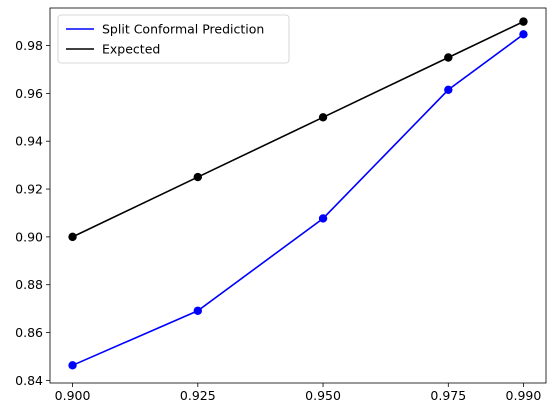 This screenshot has height=413, width=556. What do you see at coordinates (323, 395) in the screenshot?
I see `x-tick-label: 0.950` at bounding box center [323, 395].